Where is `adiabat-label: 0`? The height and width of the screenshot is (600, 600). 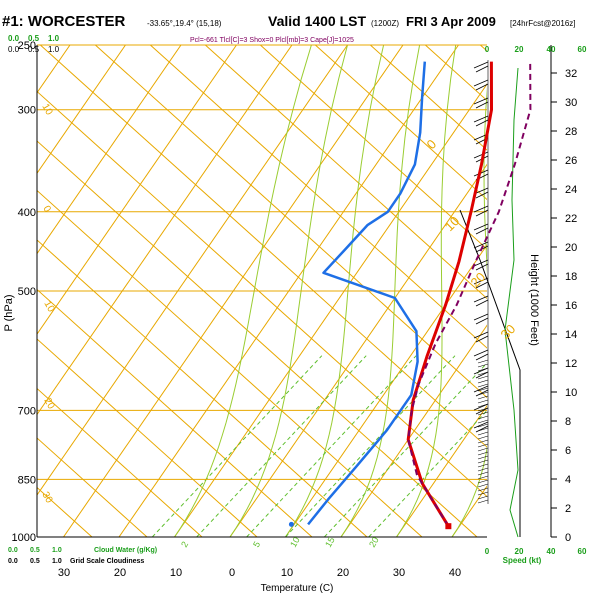
adiabat-label: 0 is located at coordinates (46, 209).